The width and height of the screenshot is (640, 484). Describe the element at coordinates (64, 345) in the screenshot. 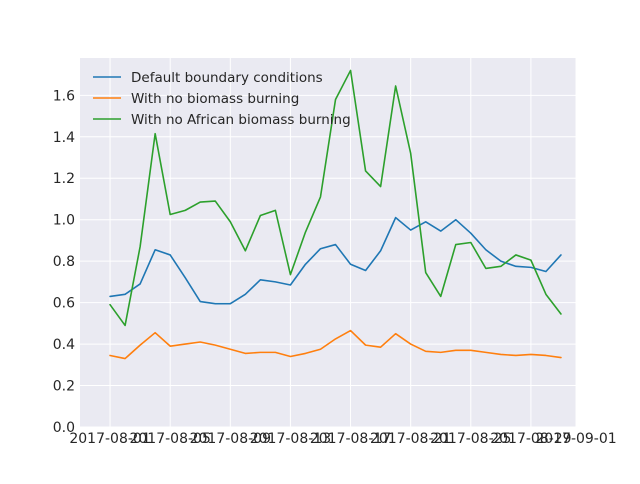

I see `y-tick-label: 0.4` at that location.